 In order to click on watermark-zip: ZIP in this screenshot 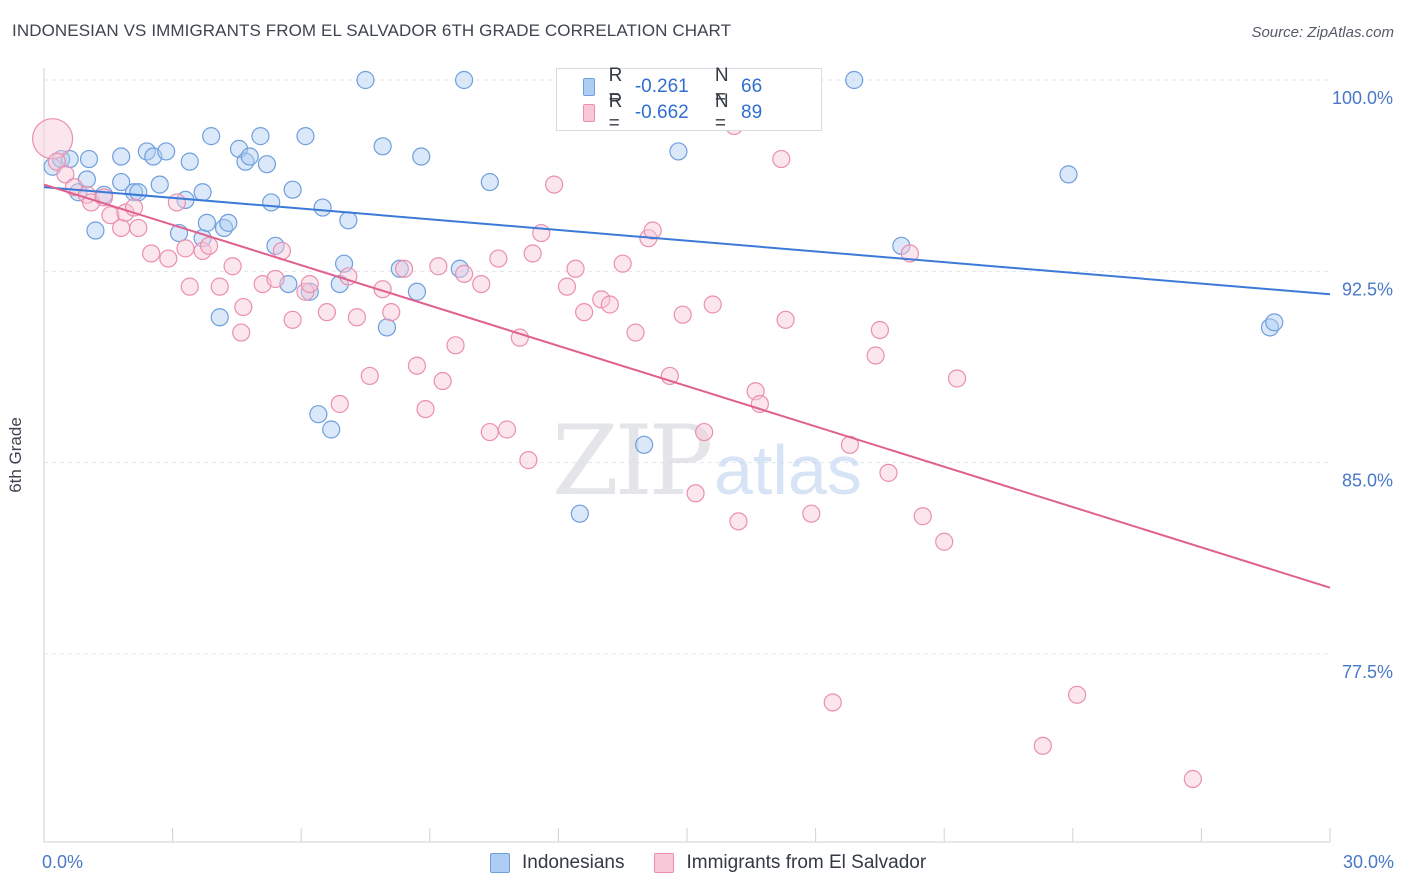, I will do `click(631, 461)`.